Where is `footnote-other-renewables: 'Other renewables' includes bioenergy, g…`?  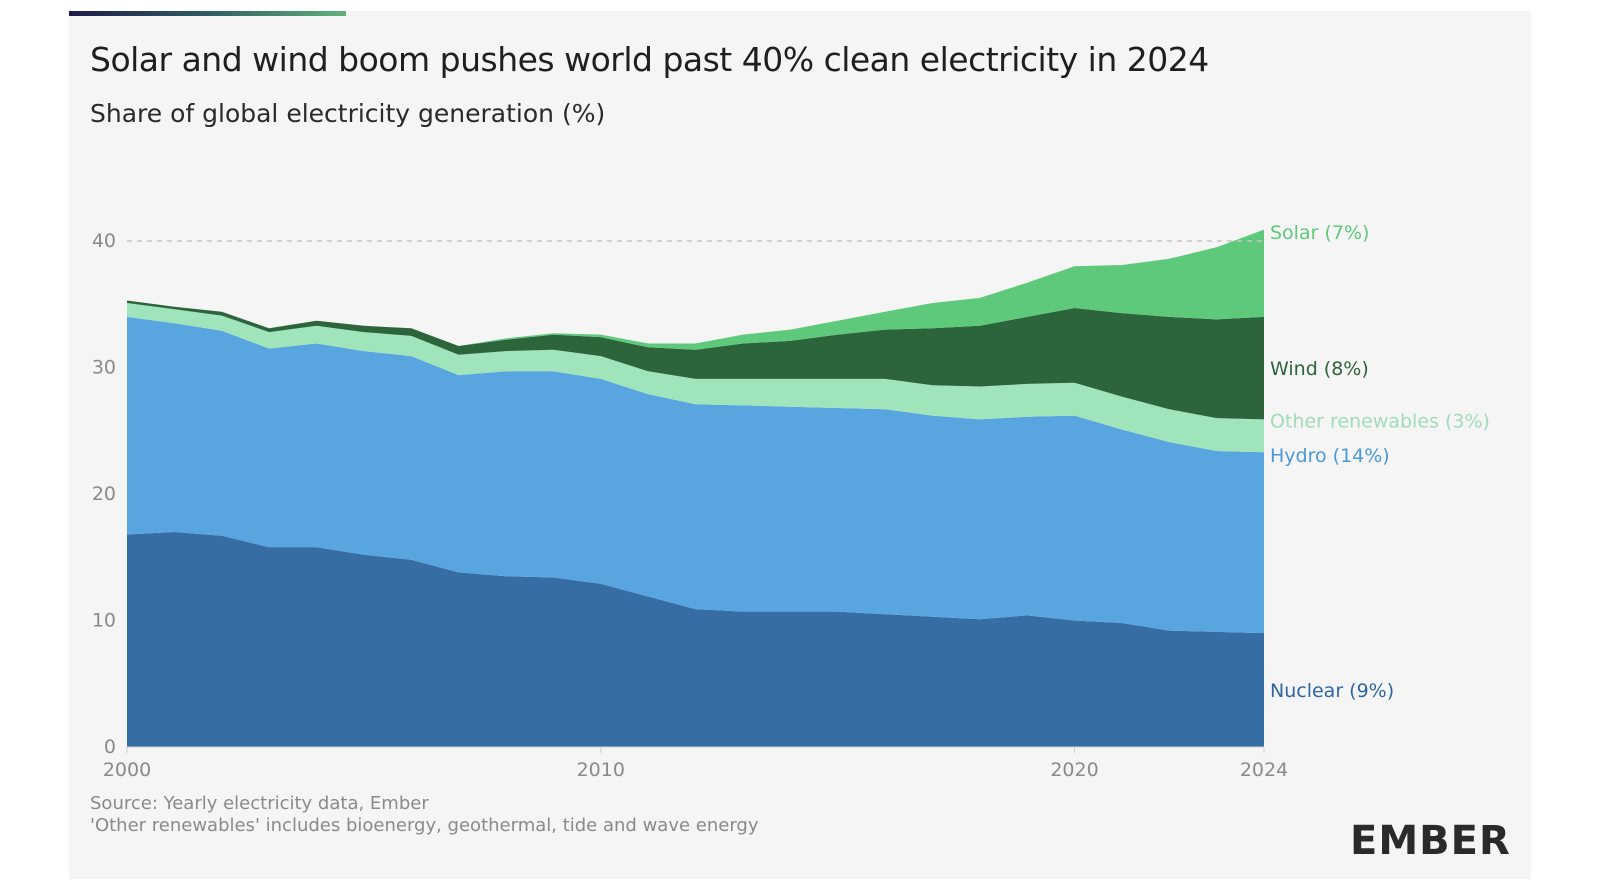 footnote-other-renewables: 'Other renewables' includes bioenergy, g… is located at coordinates (424, 825).